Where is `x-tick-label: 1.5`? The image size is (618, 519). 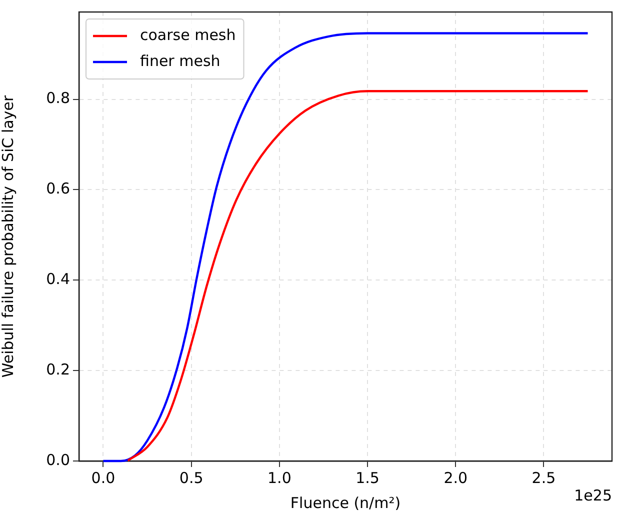
x-tick-label: 1.5 is located at coordinates (368, 477).